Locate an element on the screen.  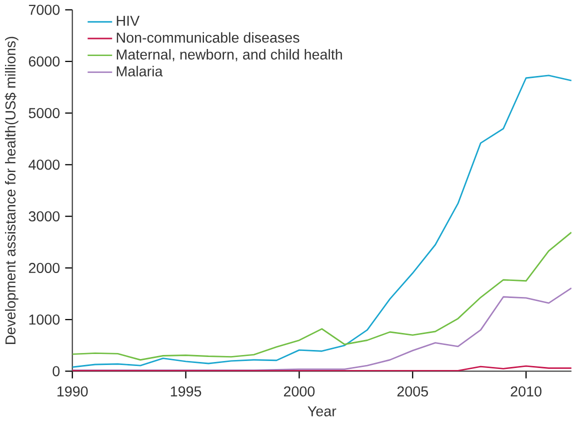
legend-label: Malaria is located at coordinates (139, 71).